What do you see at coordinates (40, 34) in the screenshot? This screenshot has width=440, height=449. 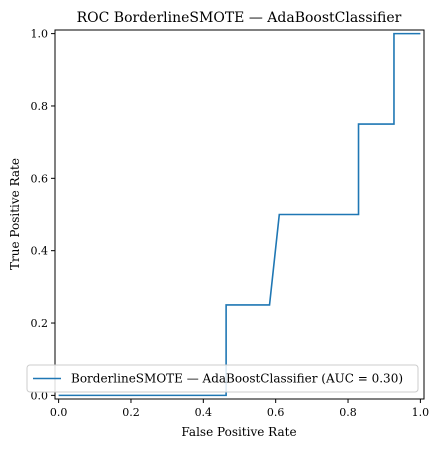 I see `y-tick-label: 1.0` at bounding box center [40, 34].